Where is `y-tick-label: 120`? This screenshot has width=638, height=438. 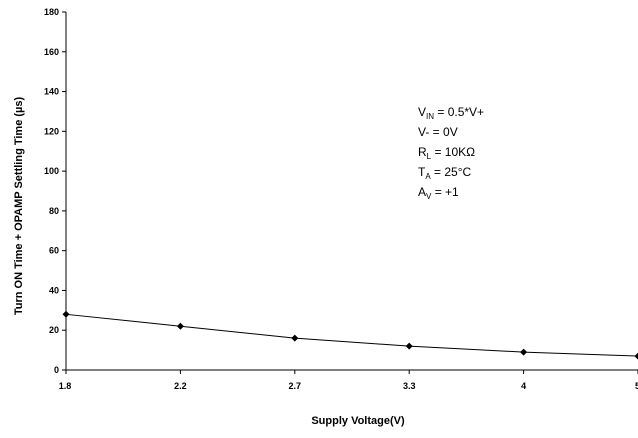
y-tick-label: 120 is located at coordinates (51, 131).